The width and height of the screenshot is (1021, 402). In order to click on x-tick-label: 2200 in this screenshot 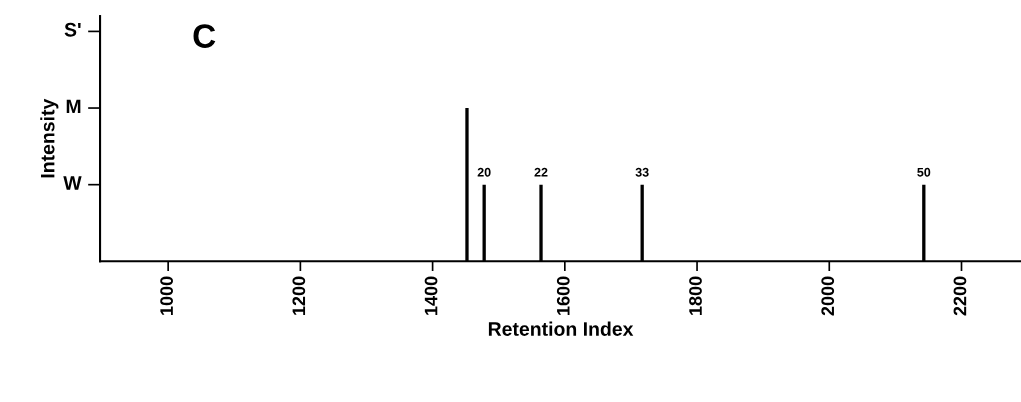, I will do `click(960, 296)`.